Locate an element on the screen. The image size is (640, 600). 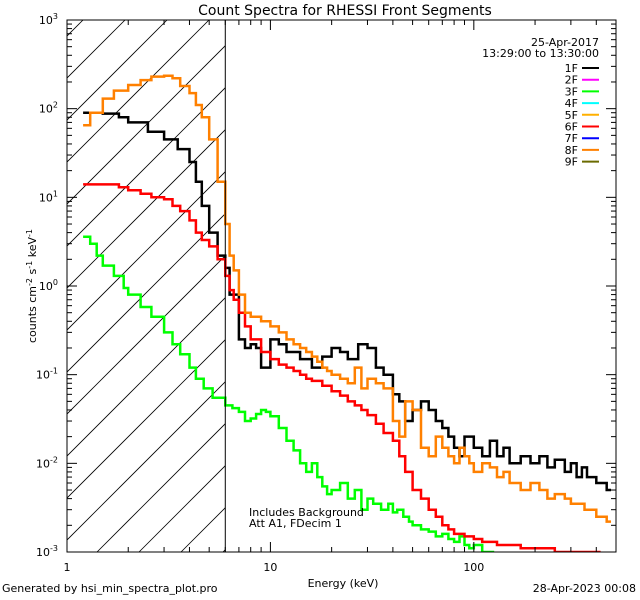
y-label-part-1: counts cm is located at coordinates (32, 314).